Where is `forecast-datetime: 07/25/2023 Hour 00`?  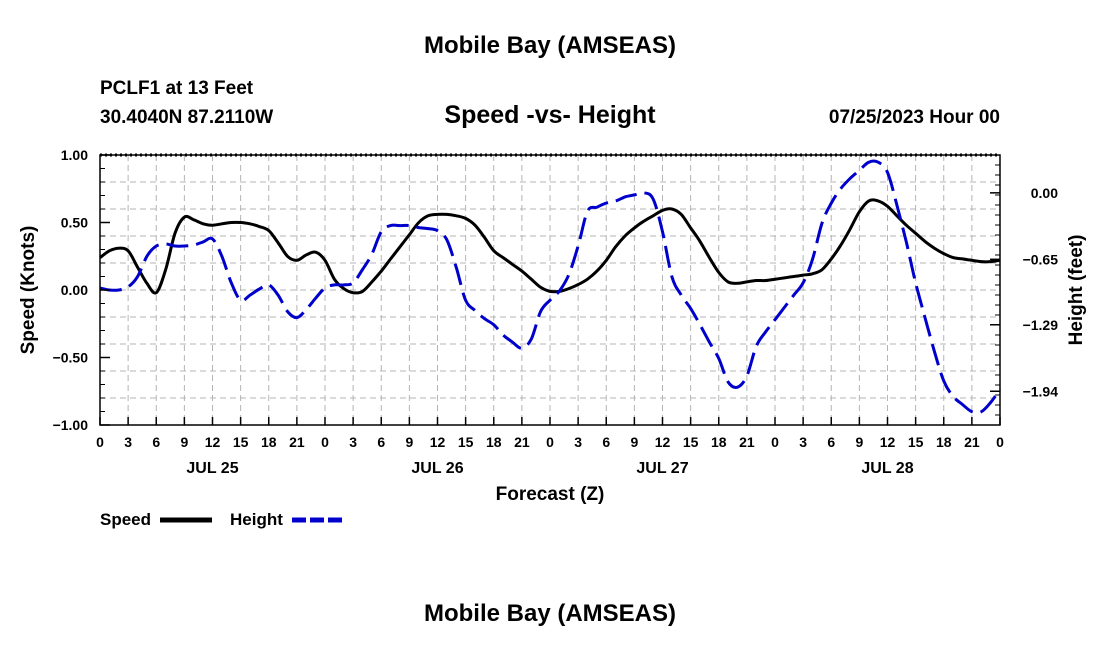 forecast-datetime: 07/25/2023 Hour 00 is located at coordinates (914, 117).